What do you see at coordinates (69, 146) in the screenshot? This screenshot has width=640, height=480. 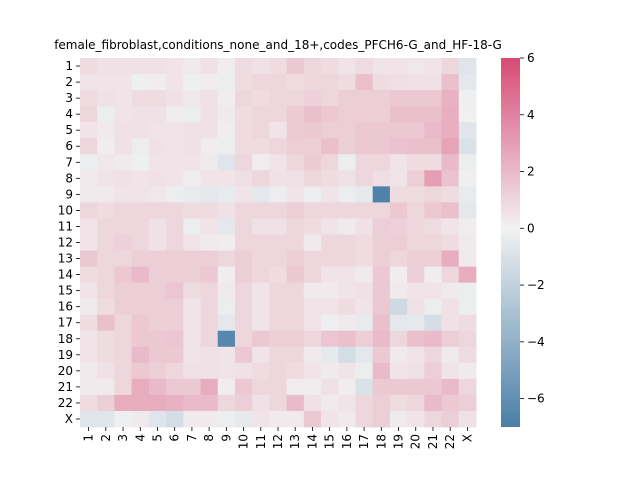 I see `y-tick-label: 6` at bounding box center [69, 146].